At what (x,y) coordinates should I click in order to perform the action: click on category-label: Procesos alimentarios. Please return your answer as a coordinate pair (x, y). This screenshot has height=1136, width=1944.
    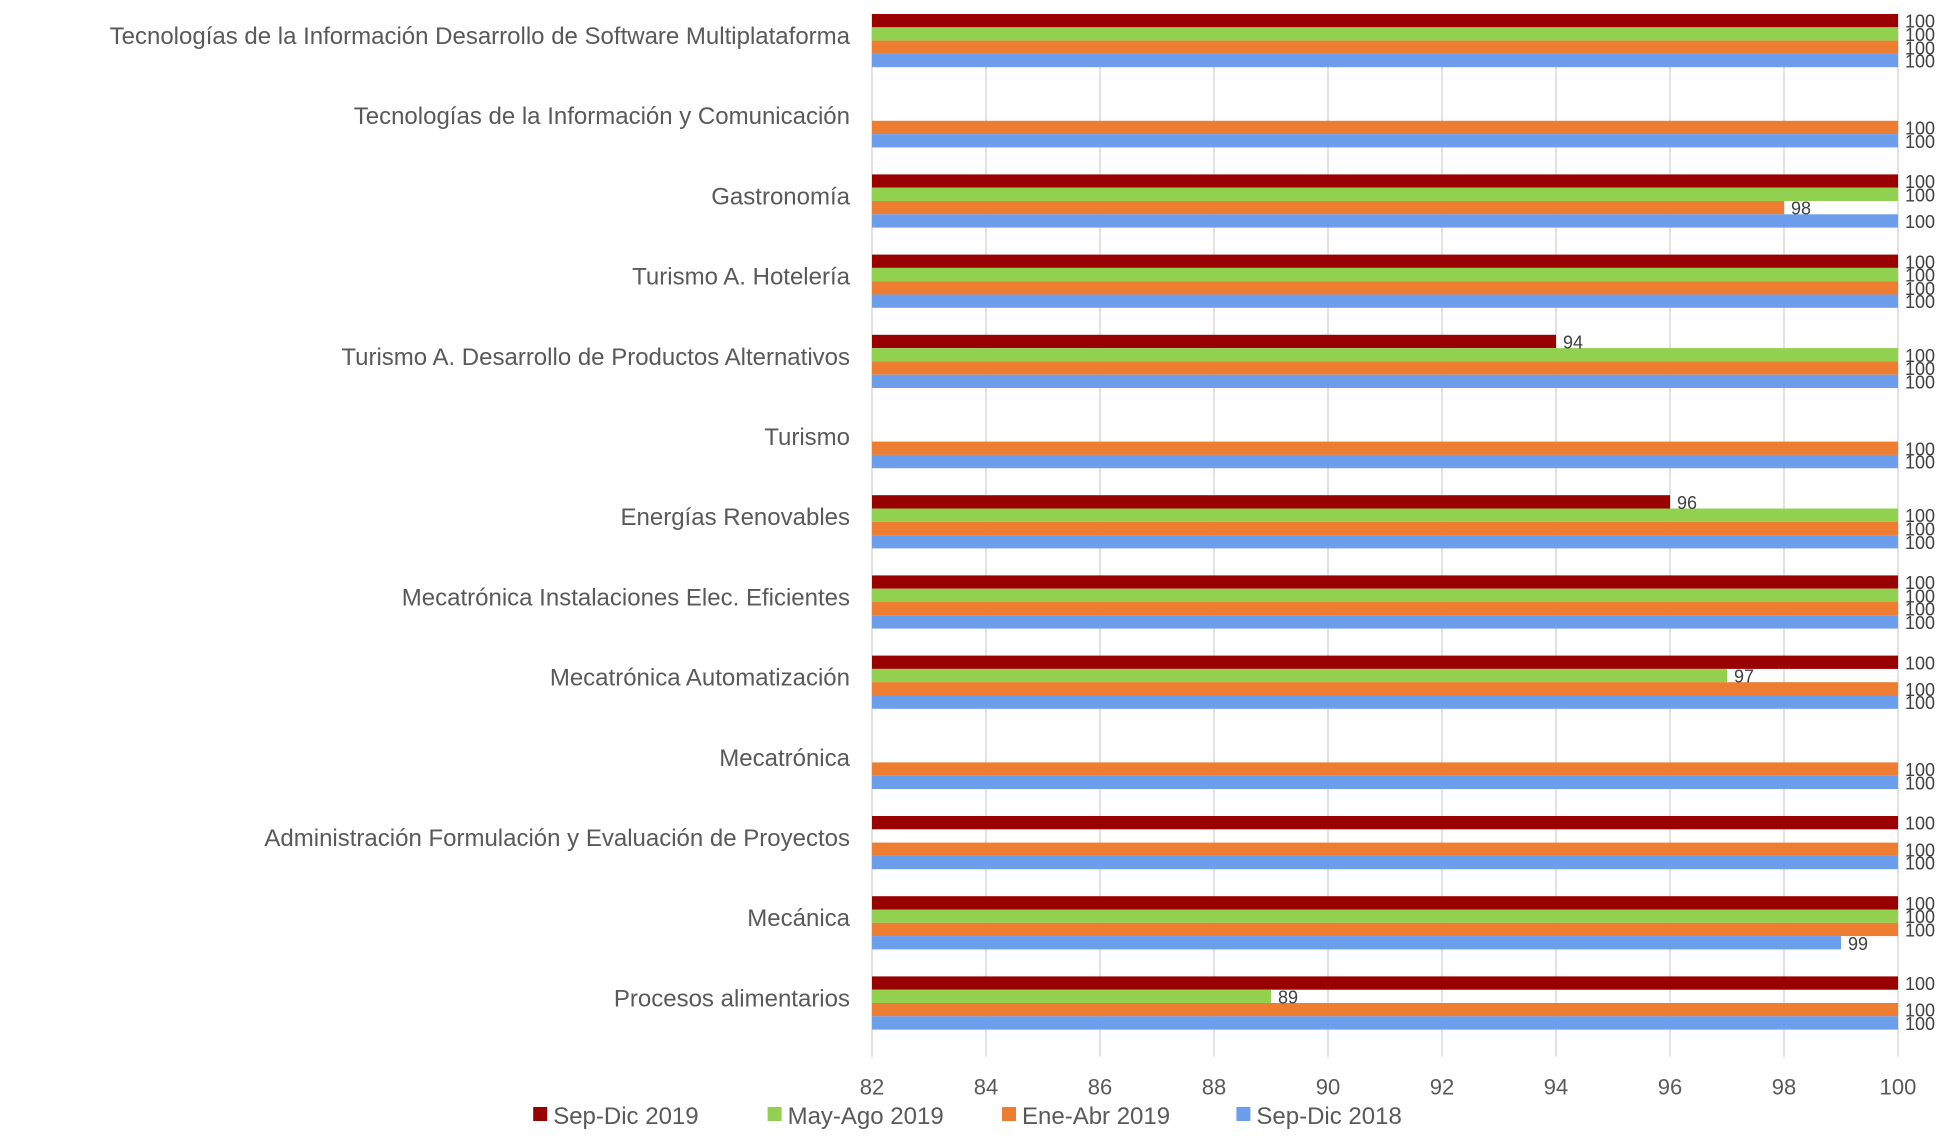
    Looking at the image, I should click on (732, 998).